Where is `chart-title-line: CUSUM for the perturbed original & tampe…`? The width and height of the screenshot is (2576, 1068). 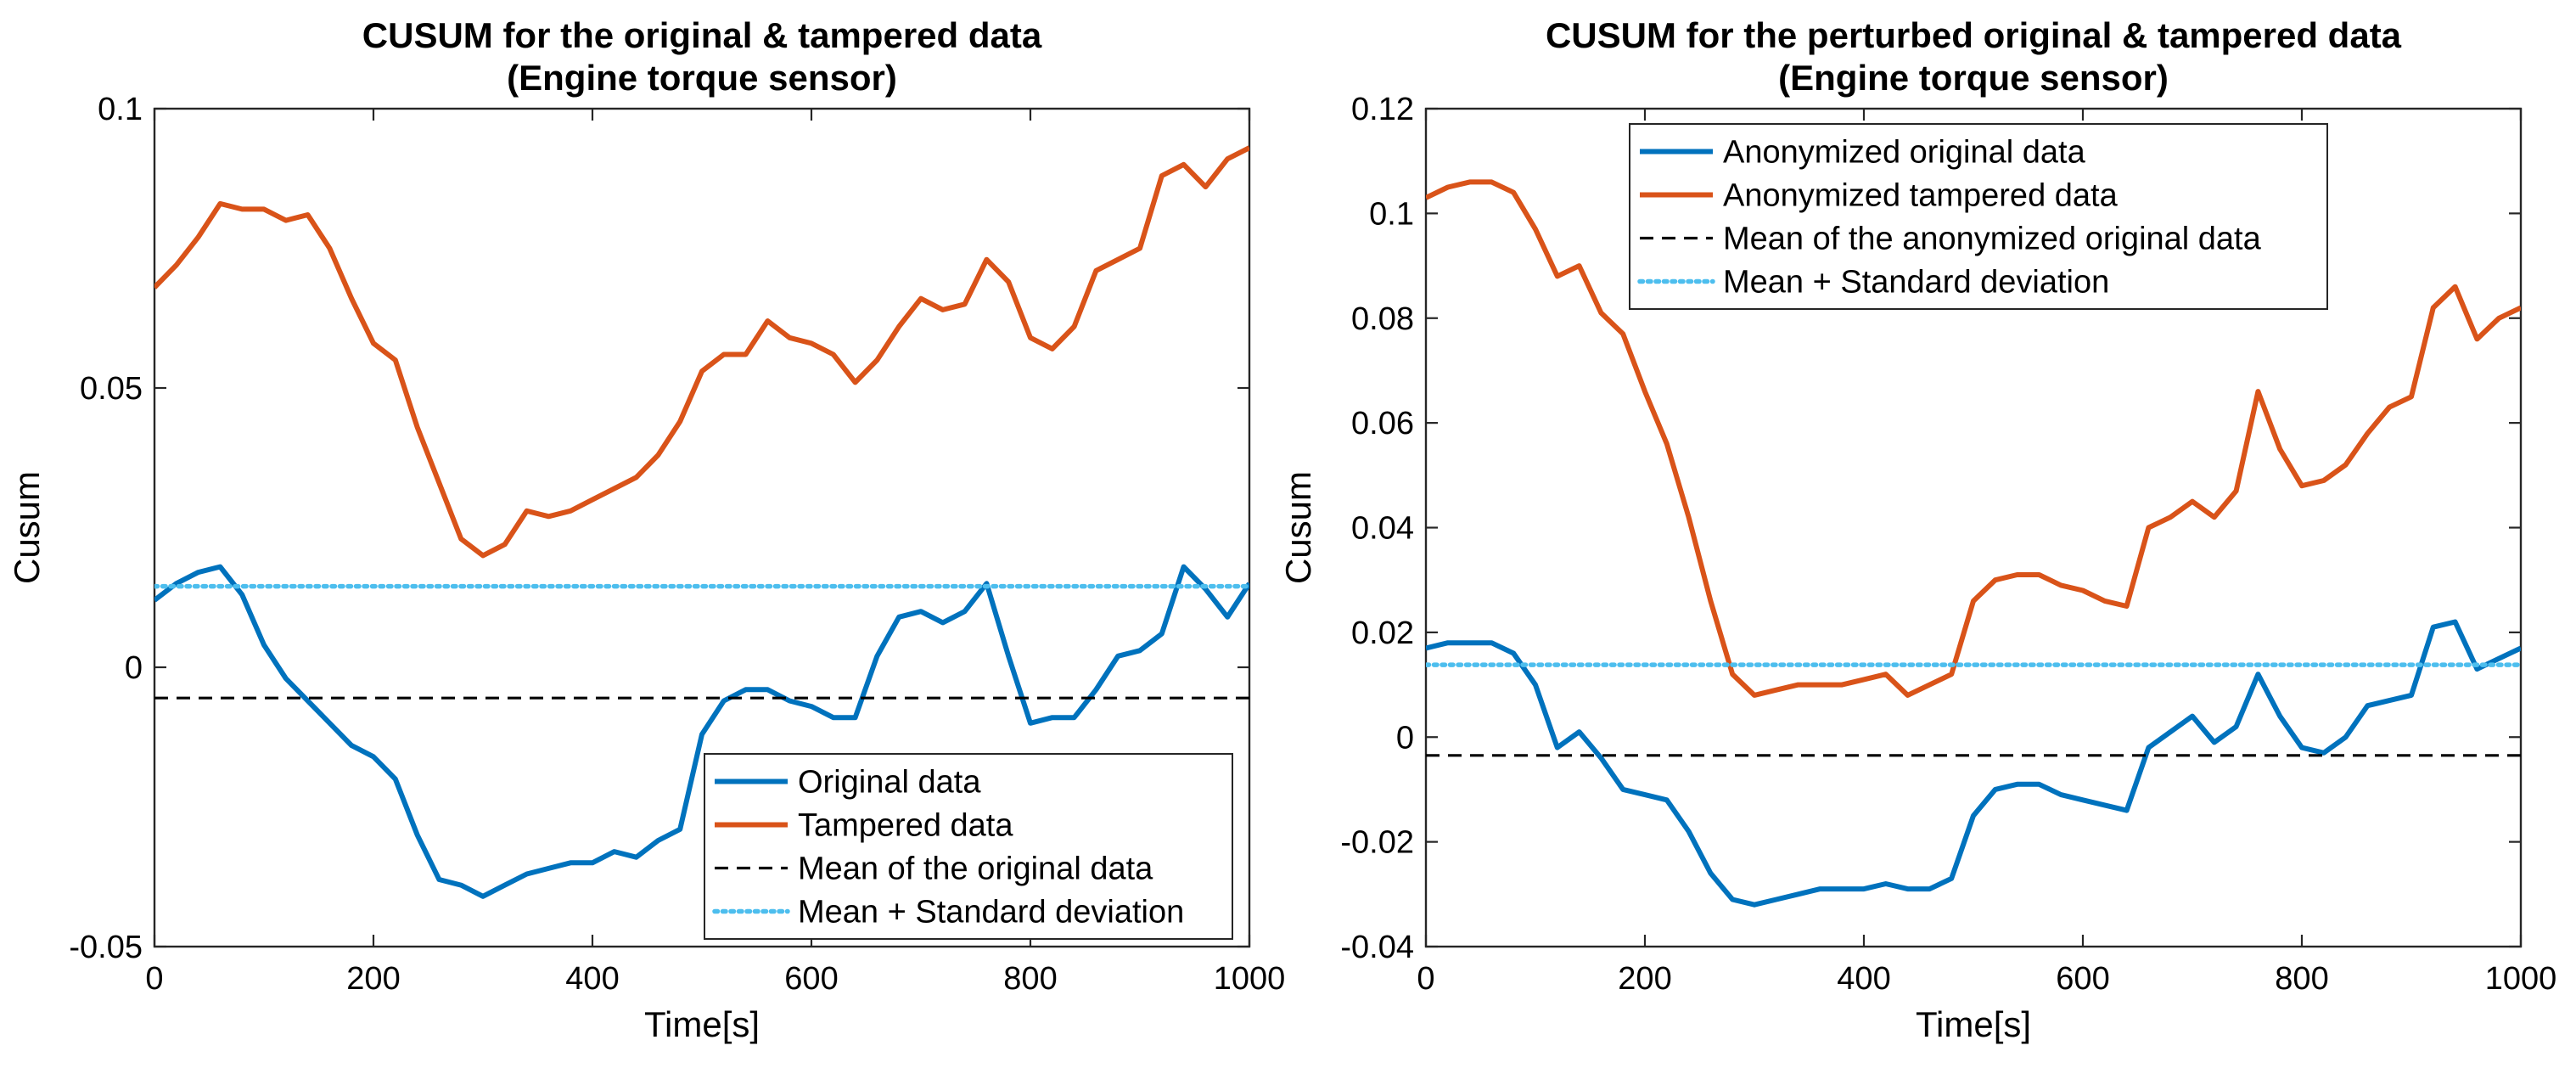 chart-title-line: CUSUM for the perturbed original & tampe… is located at coordinates (1974, 35).